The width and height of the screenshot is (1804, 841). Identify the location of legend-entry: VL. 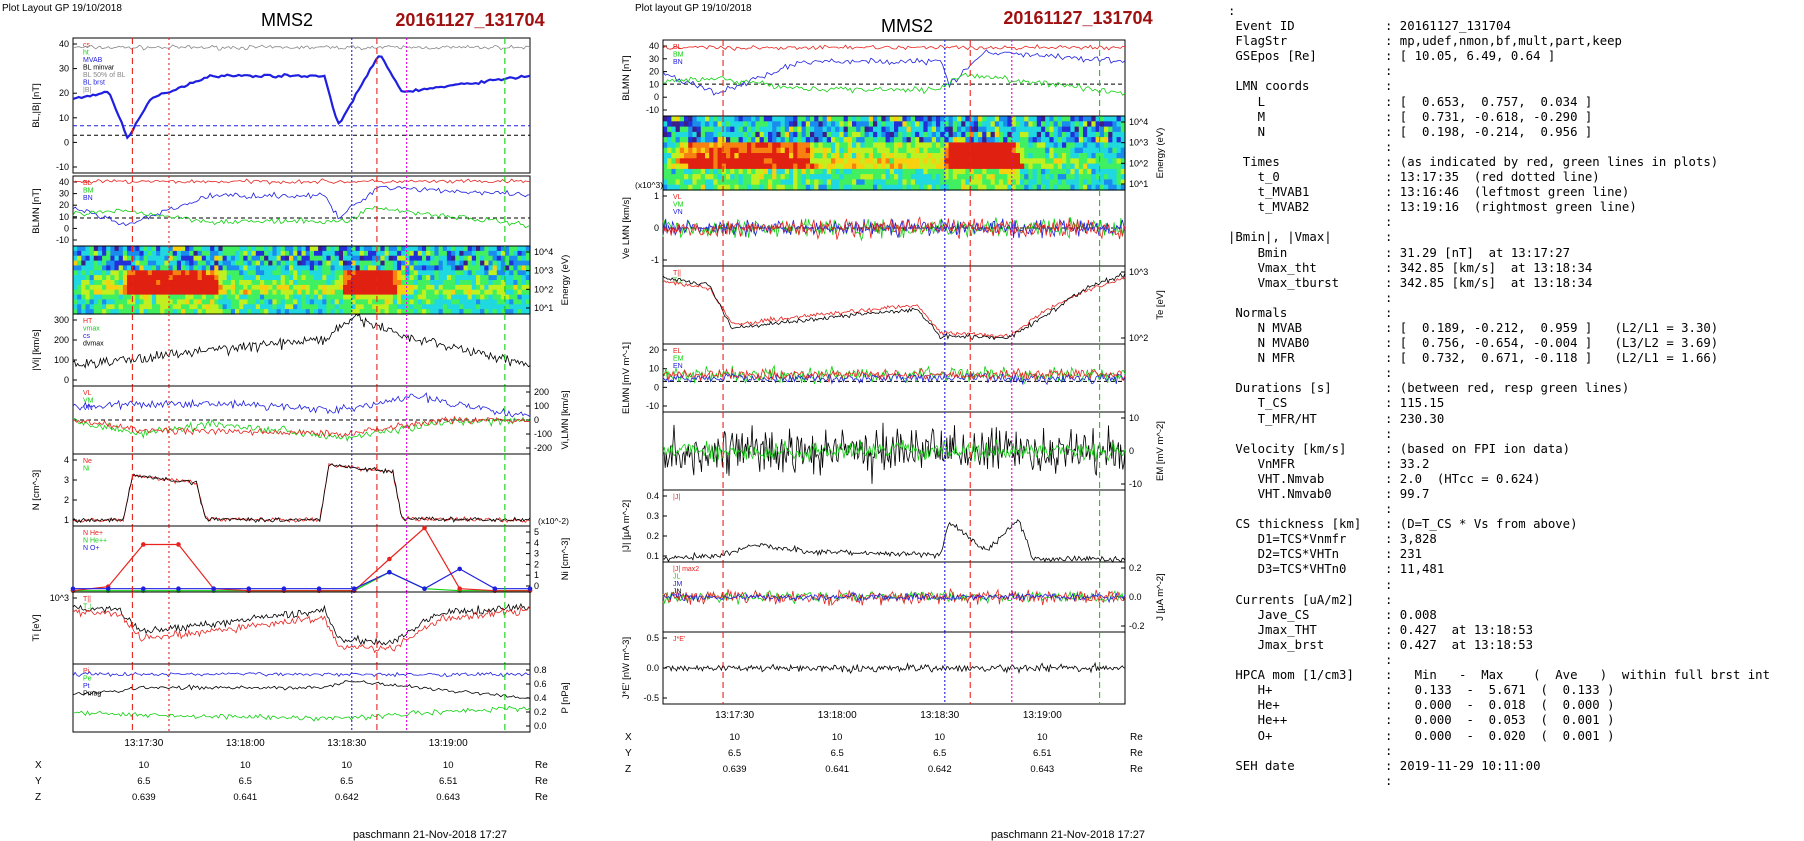
(677, 197).